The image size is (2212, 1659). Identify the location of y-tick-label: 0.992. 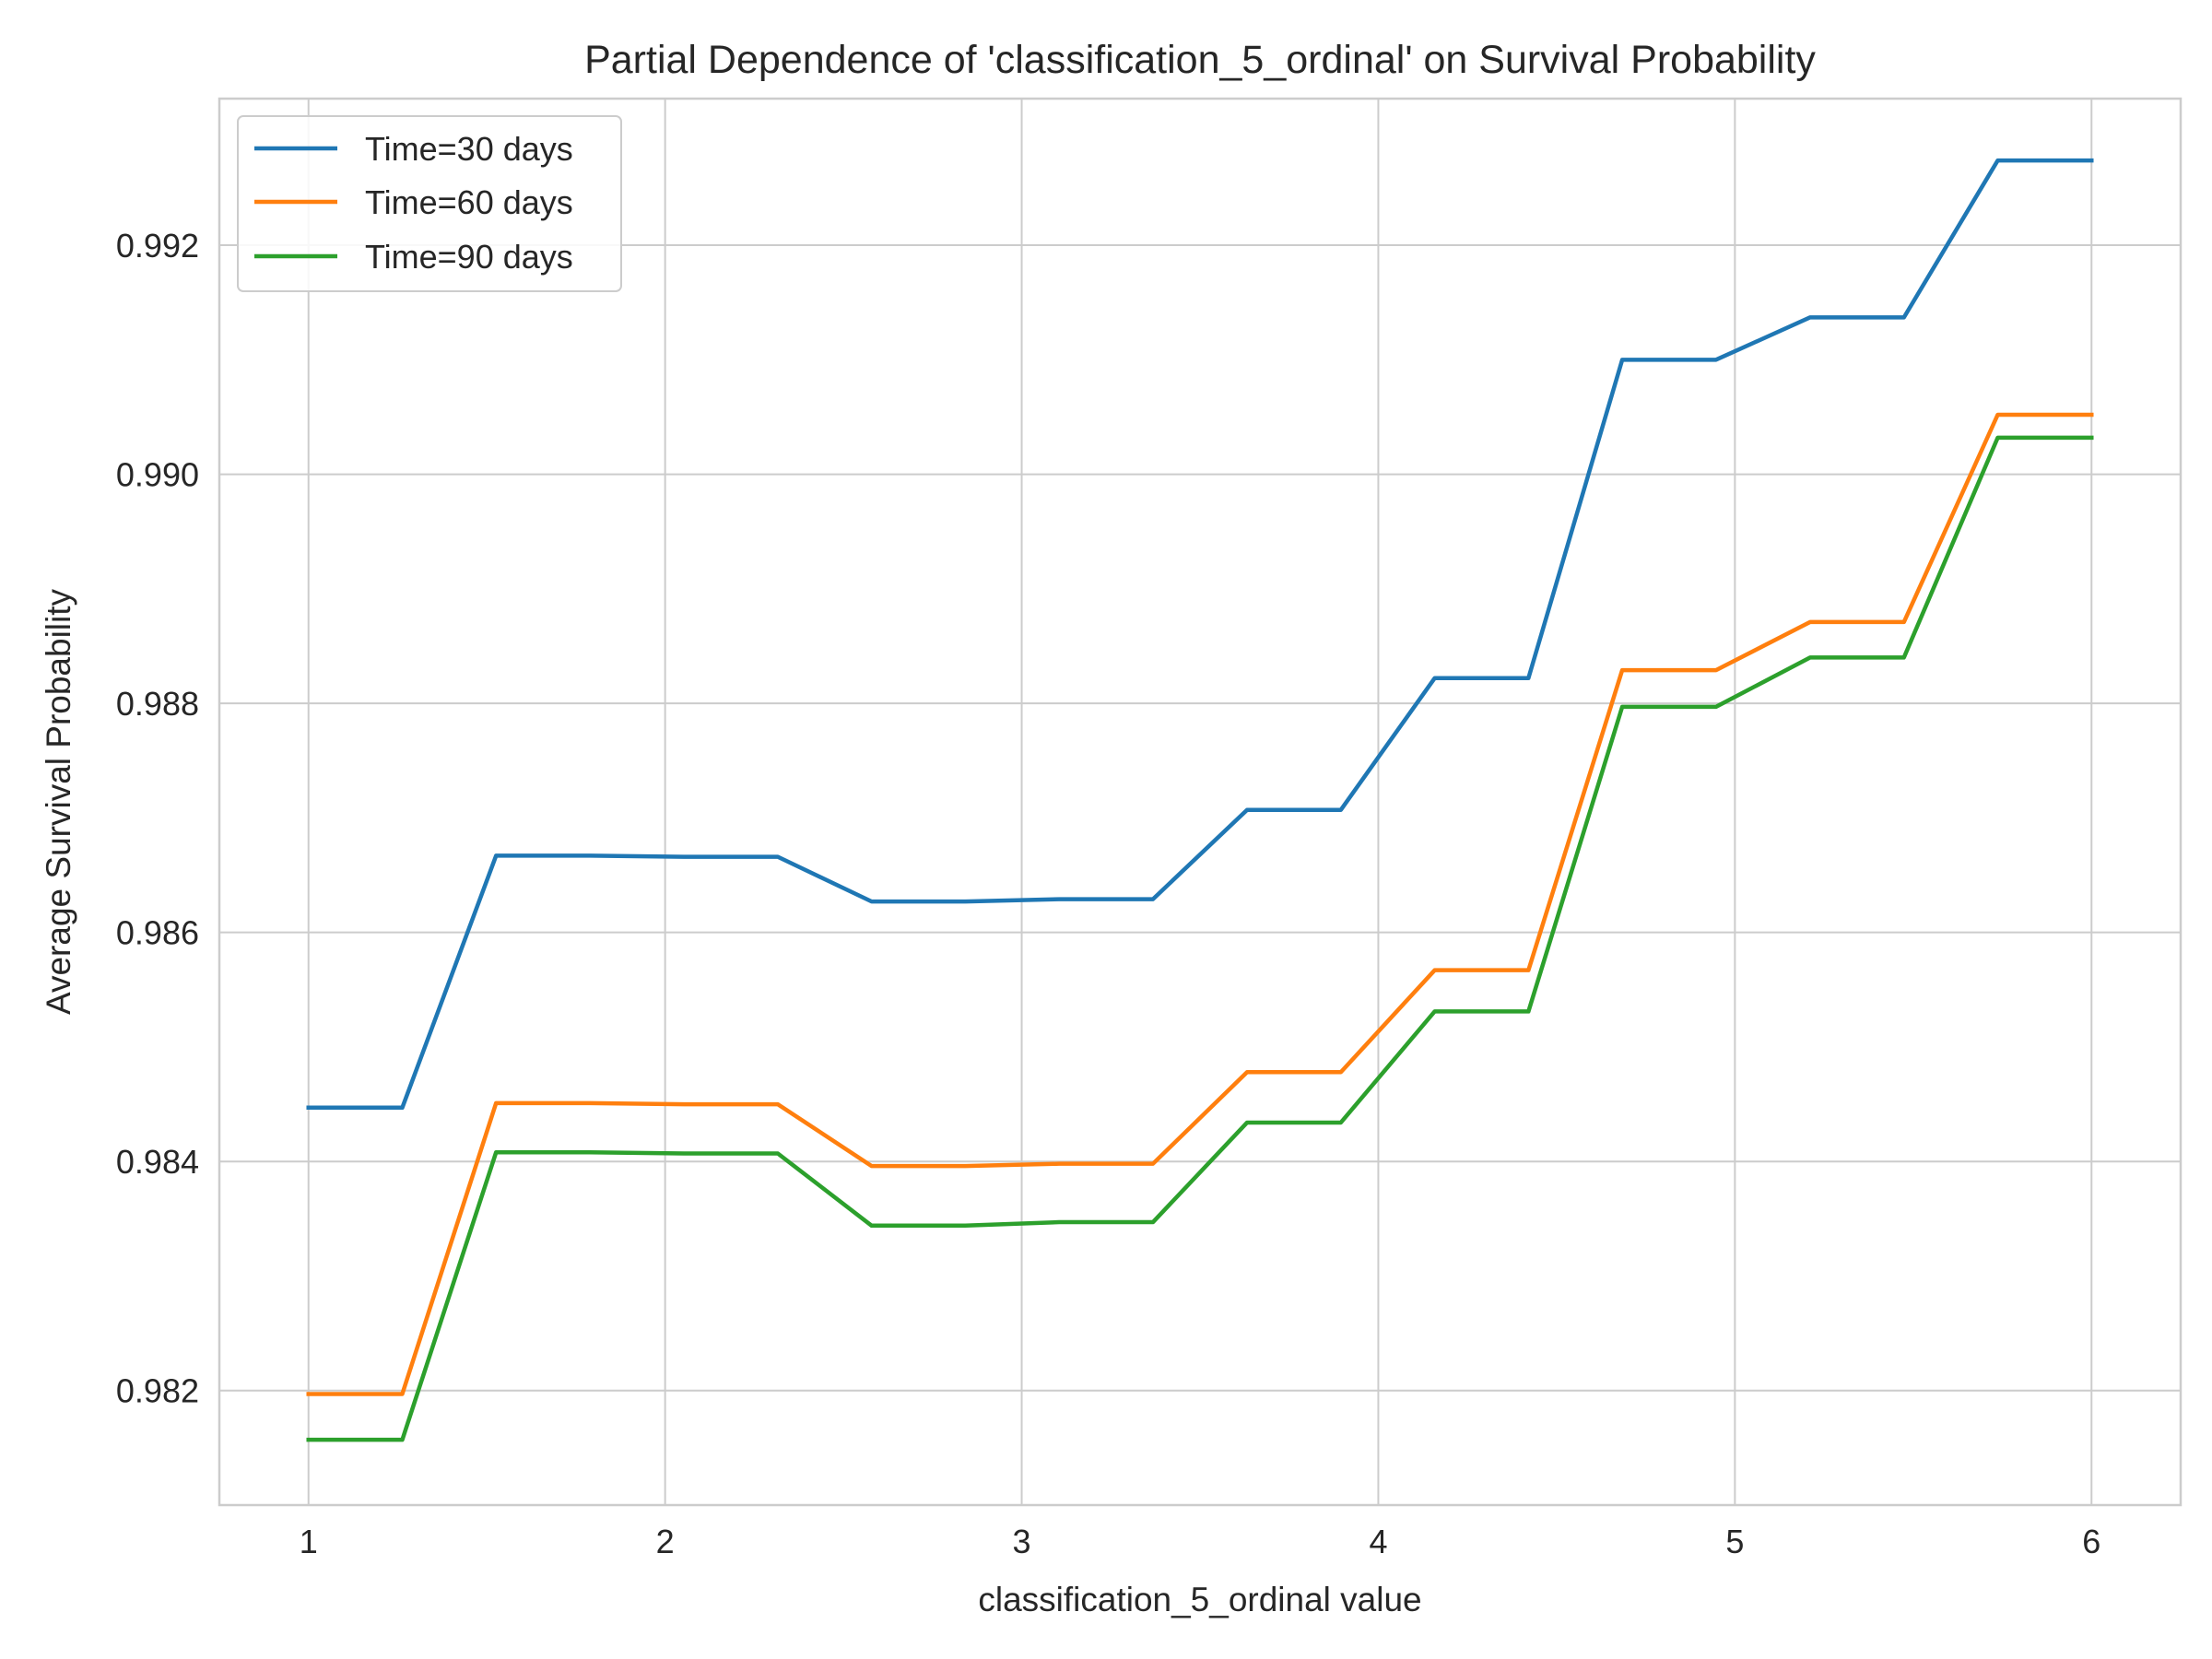
(157, 246).